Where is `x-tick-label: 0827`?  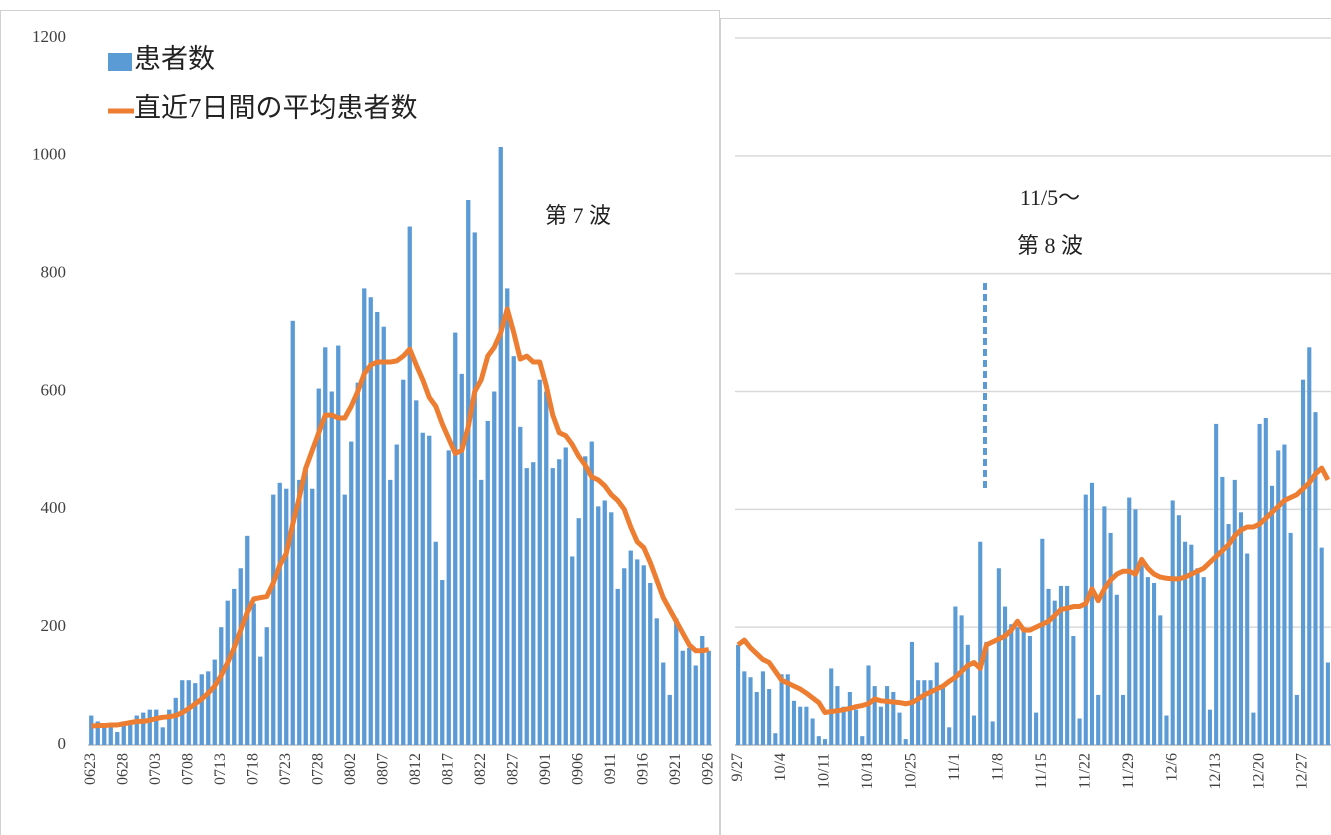 x-tick-label: 0827 is located at coordinates (512, 769).